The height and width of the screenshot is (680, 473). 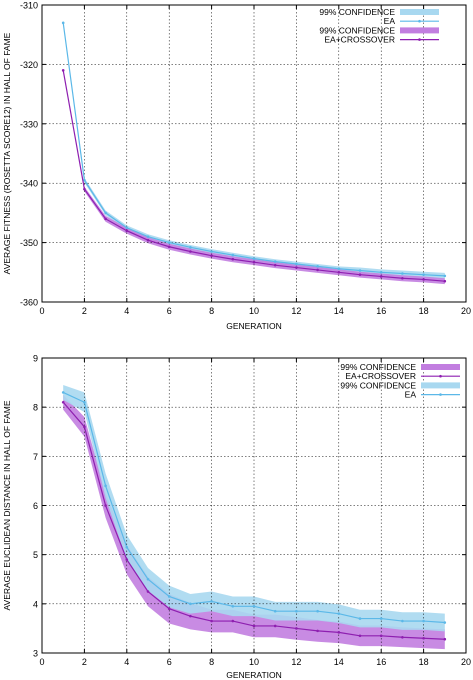 I want to click on chart1-y-tick-label--320: -320, so click(x=29, y=65).